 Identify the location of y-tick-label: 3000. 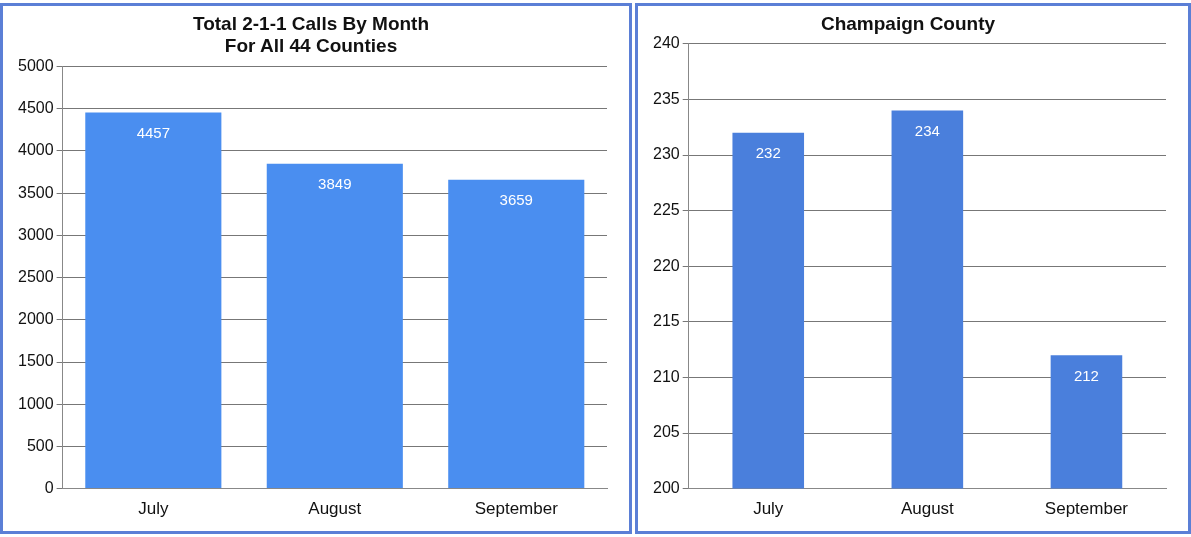
(36, 234).